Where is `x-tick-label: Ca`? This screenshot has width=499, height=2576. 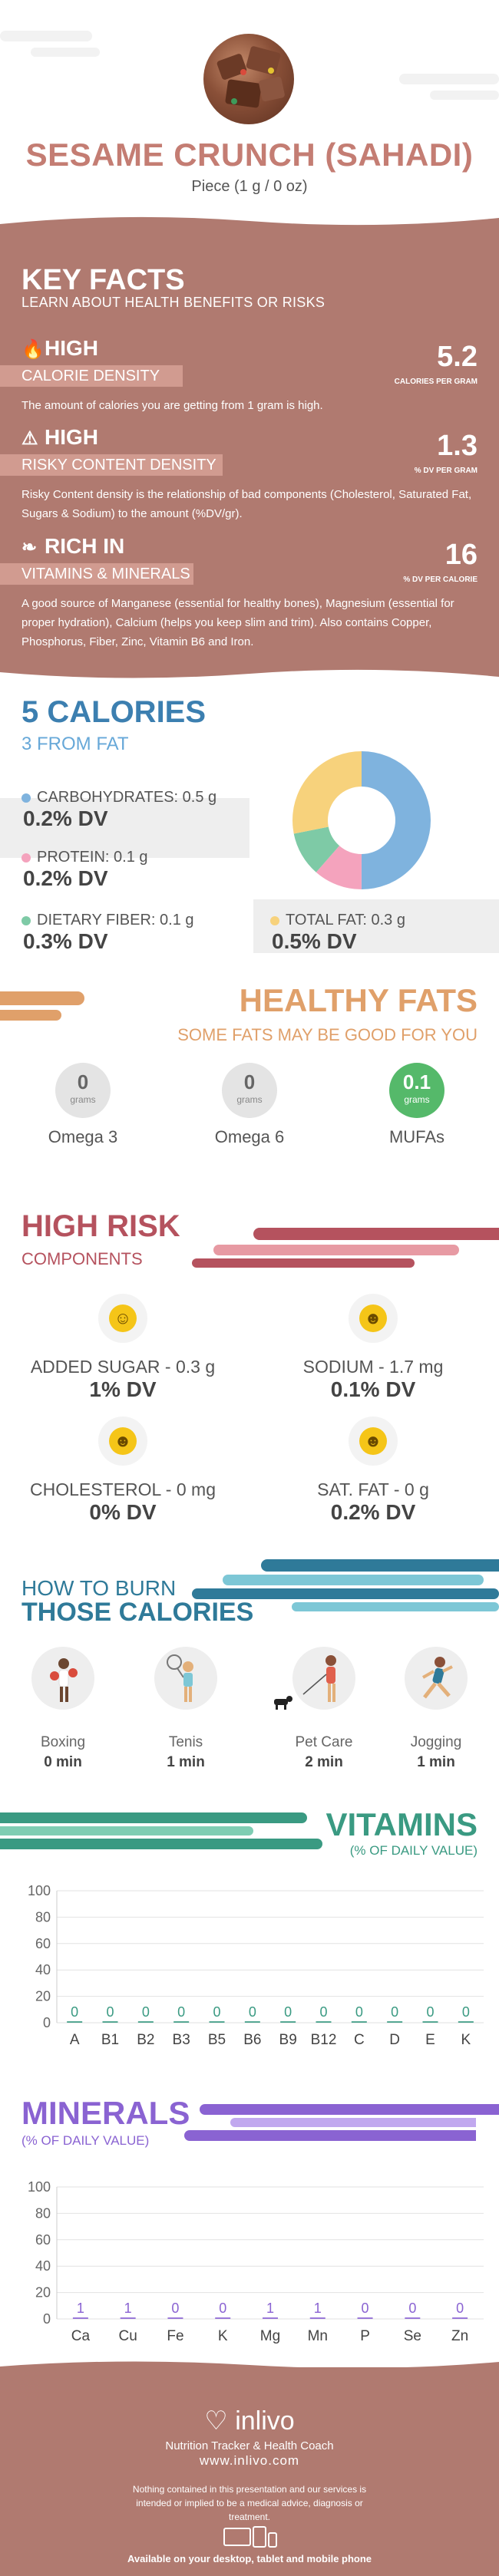
x-tick-label: Ca is located at coordinates (81, 2336).